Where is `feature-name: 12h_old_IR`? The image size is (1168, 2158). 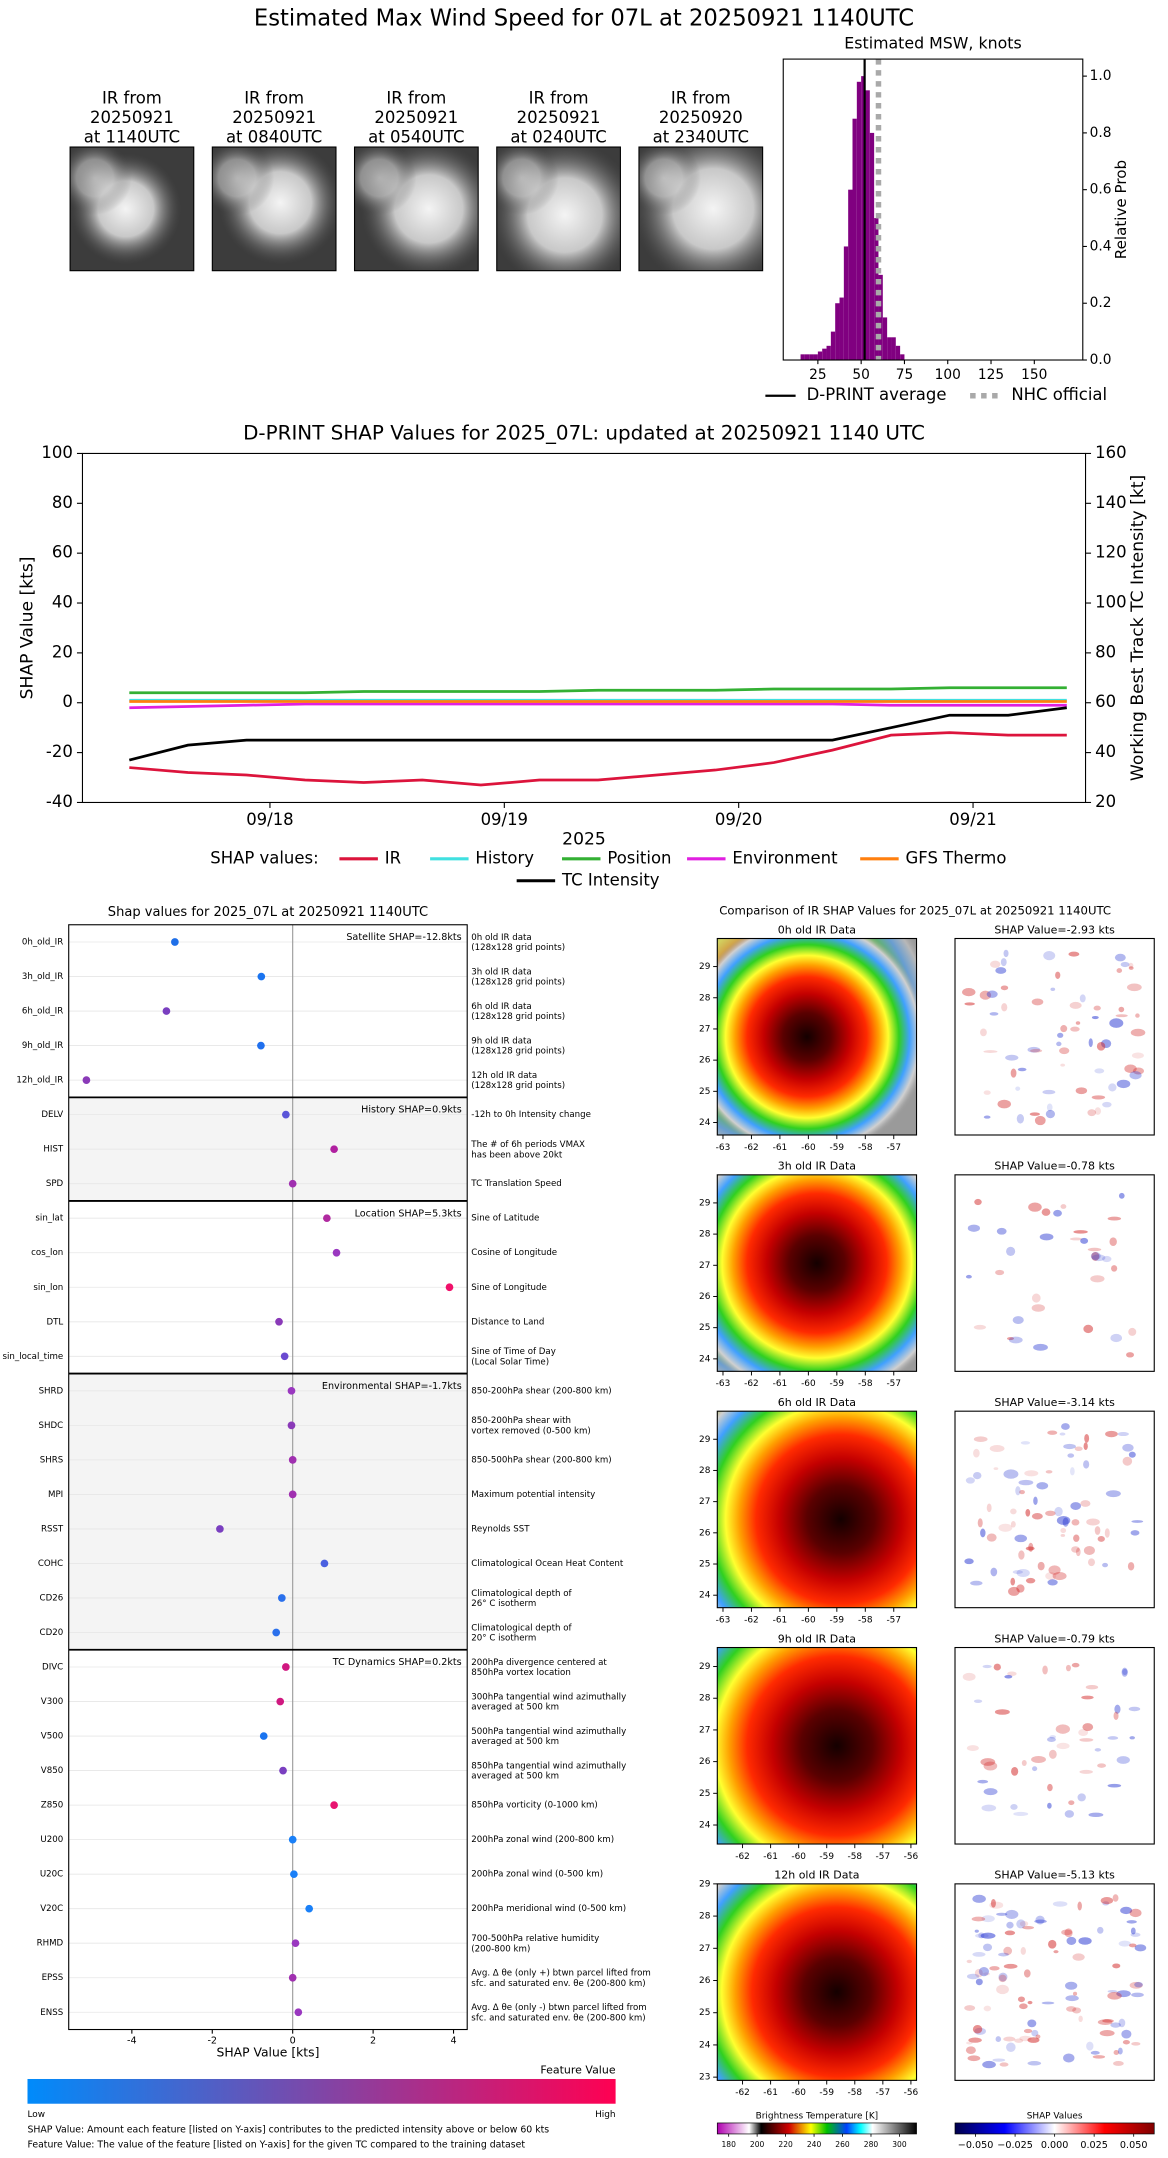
feature-name: 12h_old_IR is located at coordinates (39, 1081).